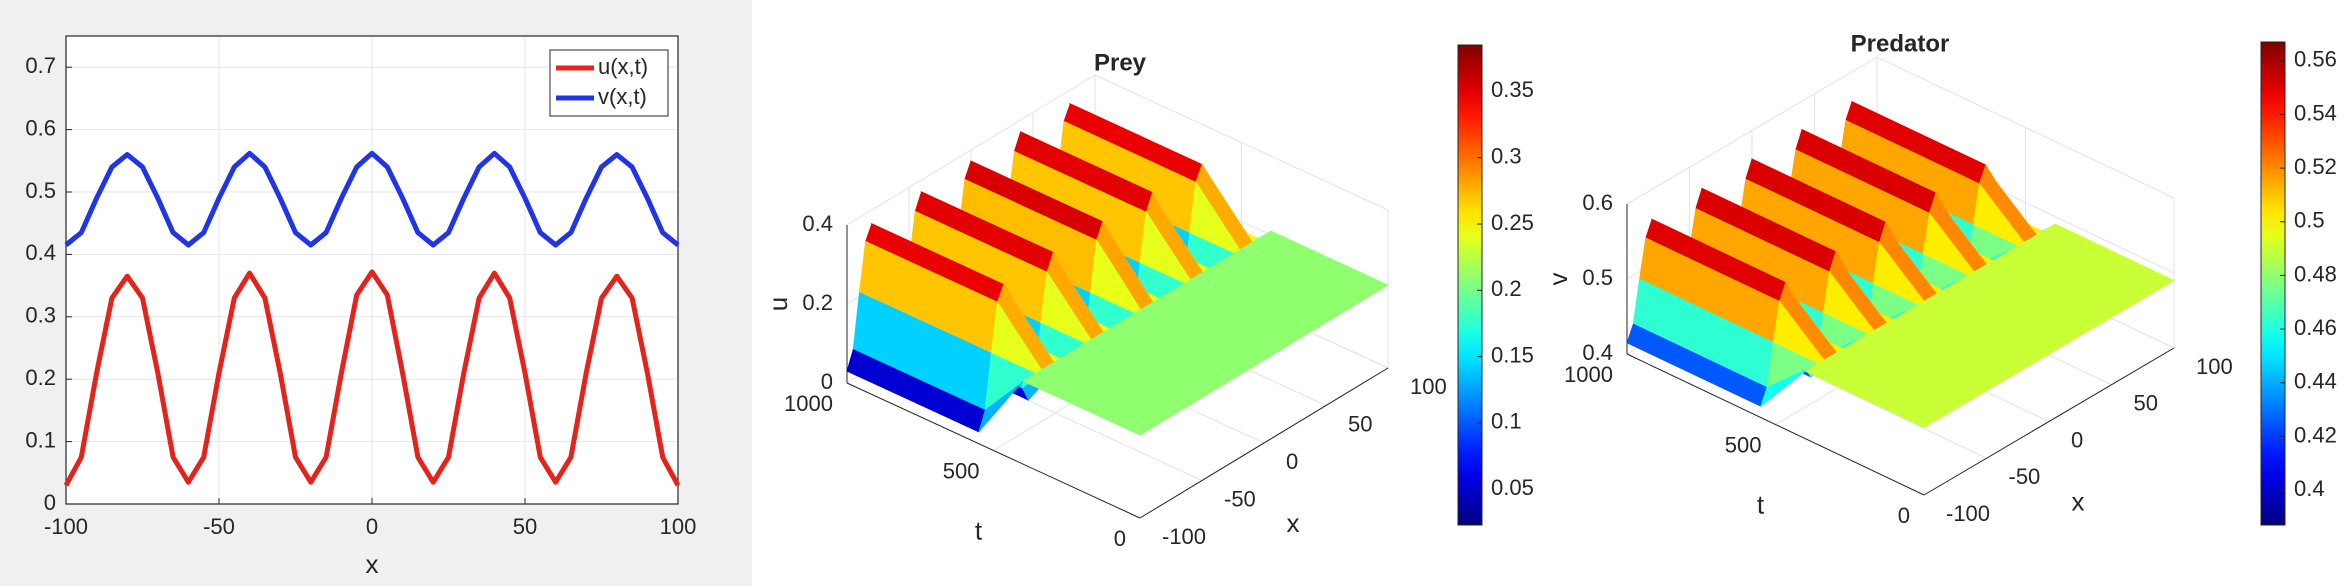 The width and height of the screenshot is (2348, 586). I want to click on legend-box, so click(609, 83).